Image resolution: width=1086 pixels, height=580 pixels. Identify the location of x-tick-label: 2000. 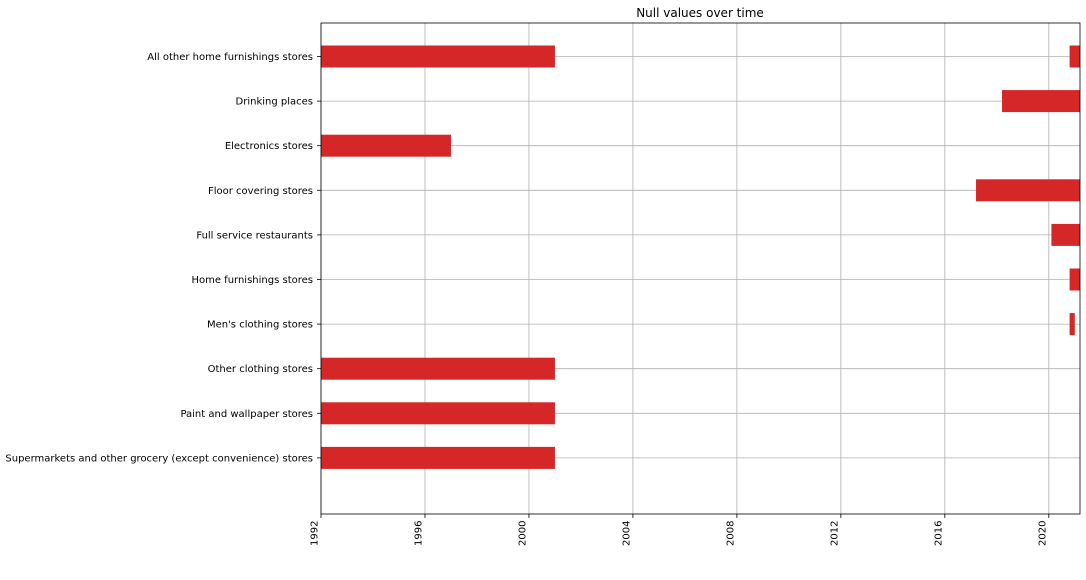
(522, 533).